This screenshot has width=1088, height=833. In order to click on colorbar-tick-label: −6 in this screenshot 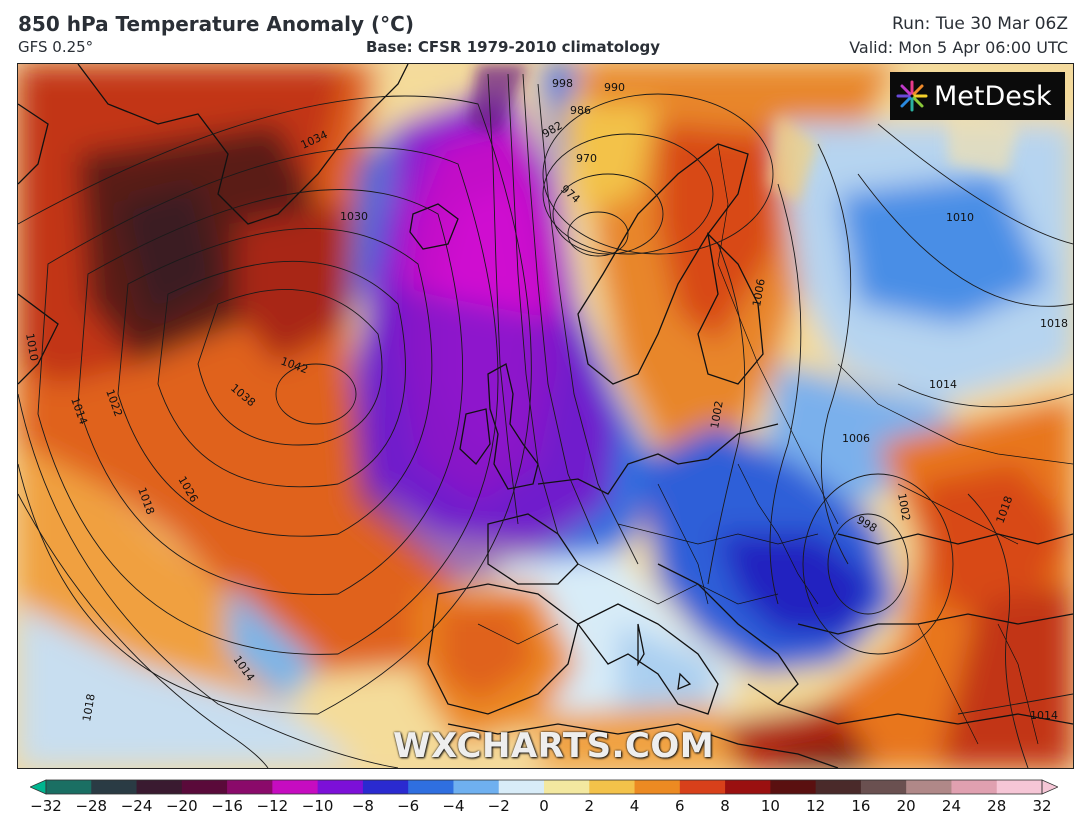, I will do `click(408, 806)`.